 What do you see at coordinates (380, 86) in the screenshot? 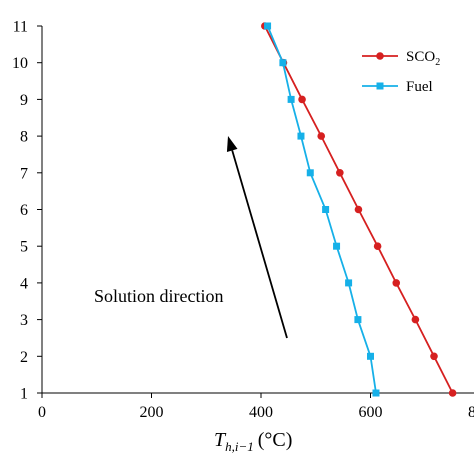
I see `legend-fuel-marker` at bounding box center [380, 86].